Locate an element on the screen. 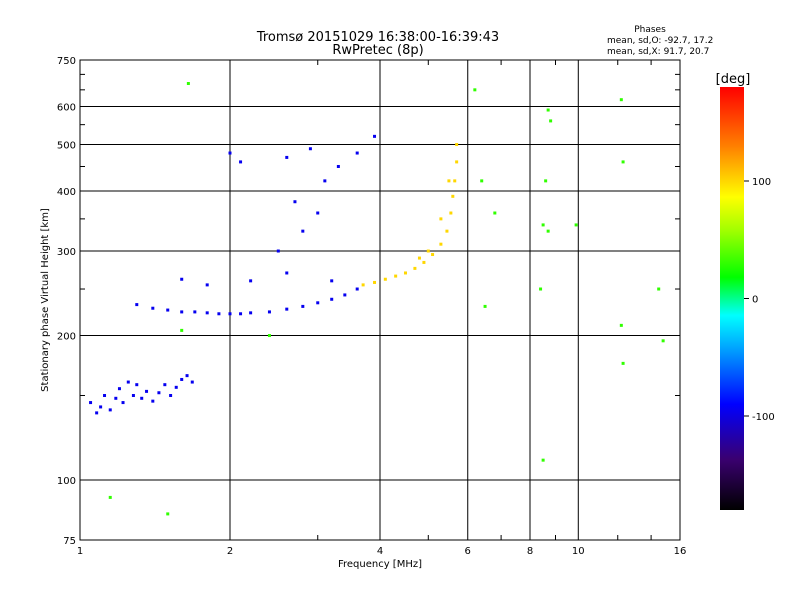 Image resolution: width=800 pixels, height=600 pixels. phase-summary-heading: Phases is located at coordinates (650, 30).